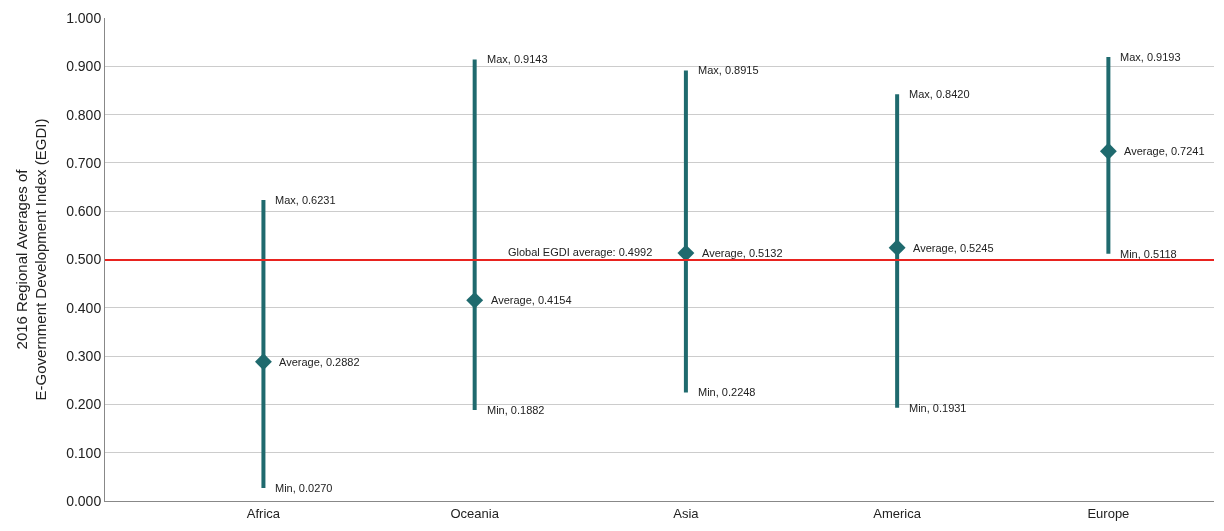 The width and height of the screenshot is (1224, 531). I want to click on data-label: Average, 0.4154, so click(531, 300).